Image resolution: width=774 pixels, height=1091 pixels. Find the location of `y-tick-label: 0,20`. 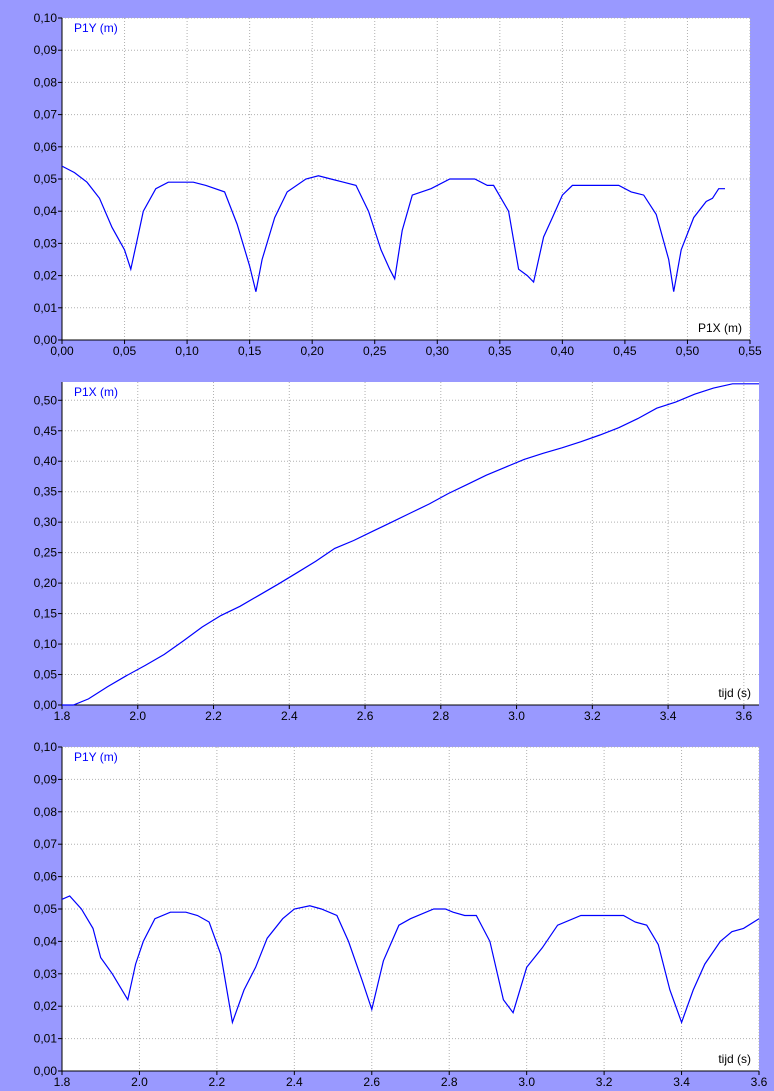

y-tick-label: 0,20 is located at coordinates (46, 583).